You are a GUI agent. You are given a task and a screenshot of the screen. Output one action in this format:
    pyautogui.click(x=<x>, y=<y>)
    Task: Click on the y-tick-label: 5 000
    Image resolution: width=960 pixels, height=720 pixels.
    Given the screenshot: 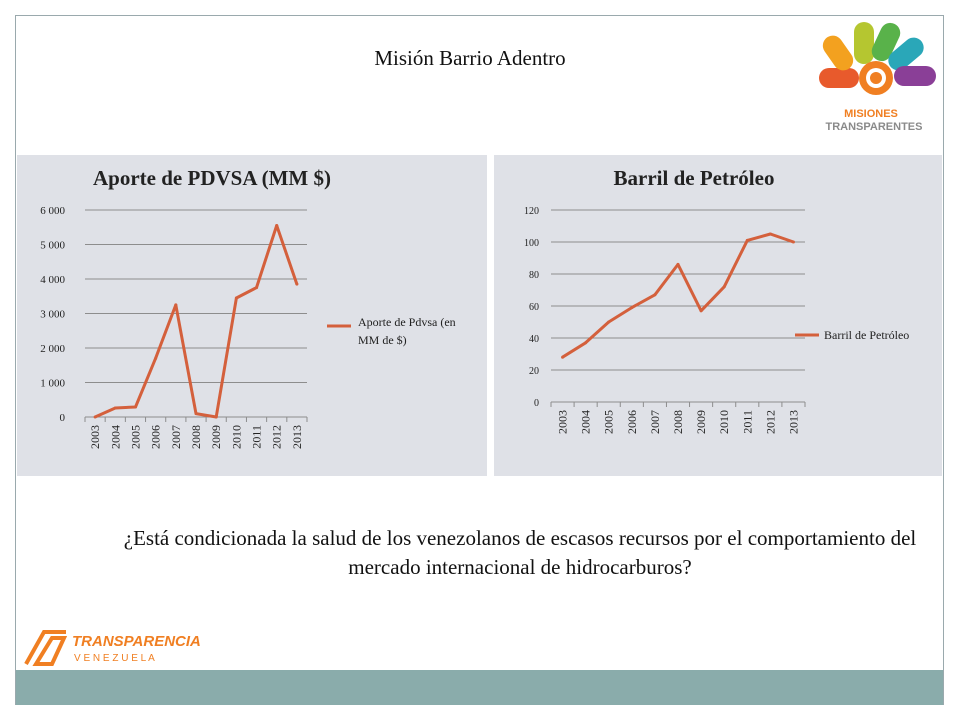 What is the action you would take?
    pyautogui.click(x=52, y=246)
    